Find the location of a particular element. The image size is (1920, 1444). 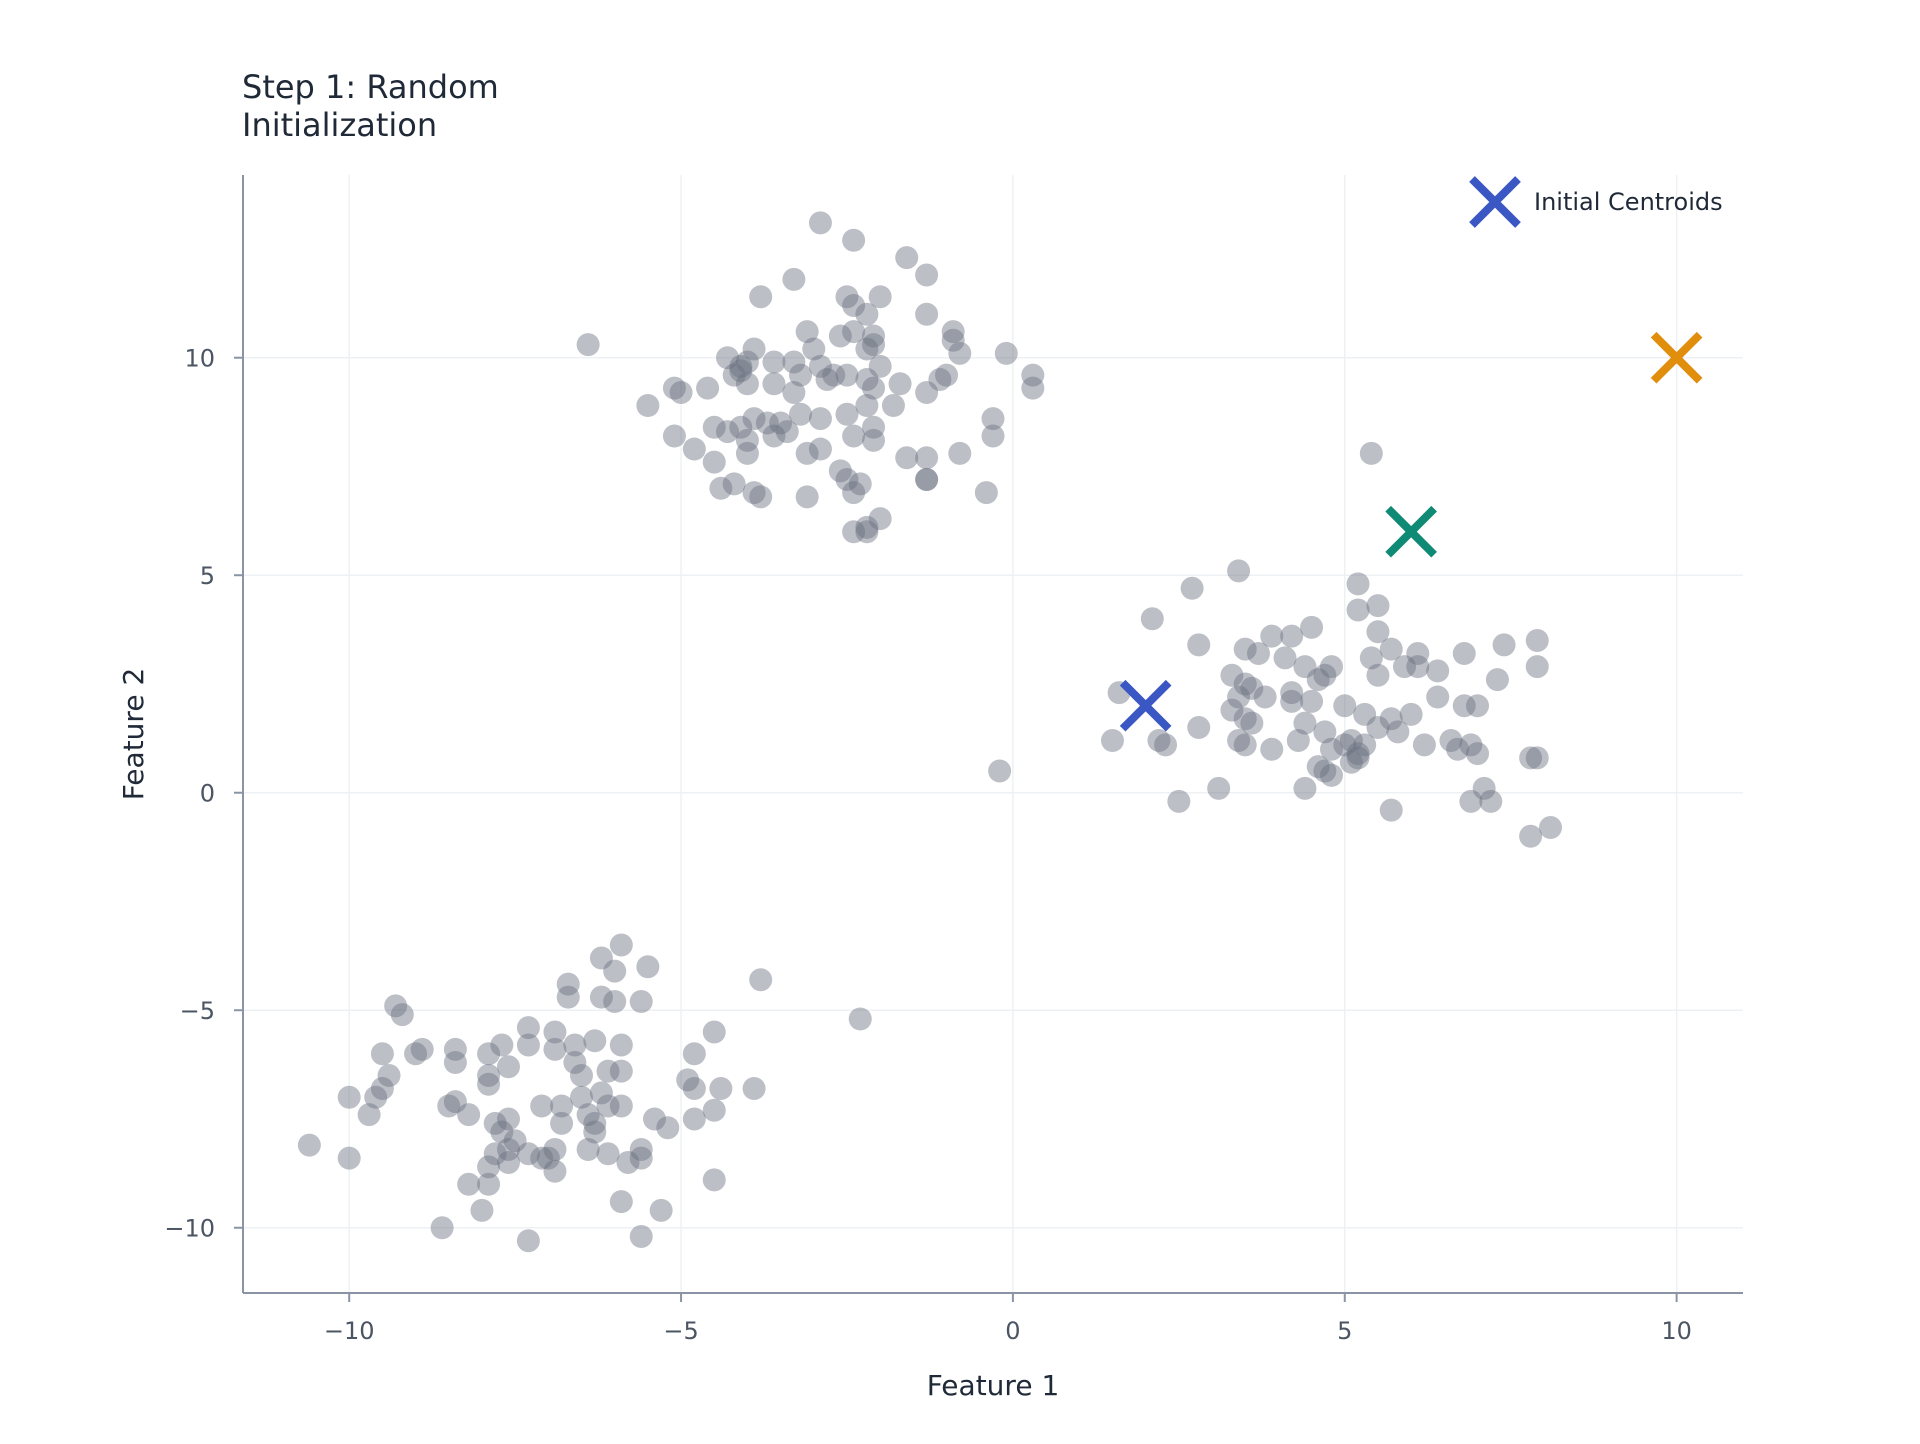

y-tick-label: 0 is located at coordinates (207, 794).